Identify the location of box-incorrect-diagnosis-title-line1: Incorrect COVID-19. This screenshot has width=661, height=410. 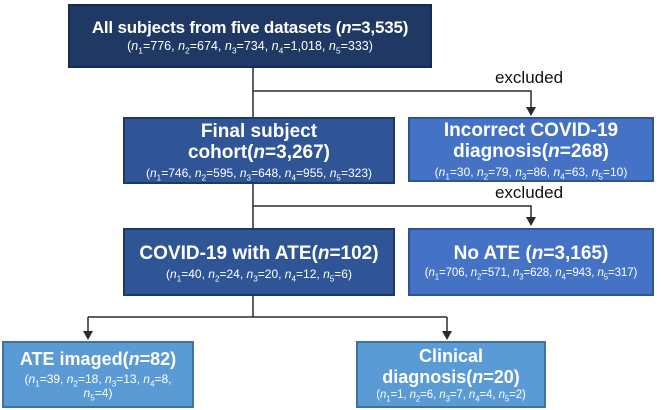
(531, 130).